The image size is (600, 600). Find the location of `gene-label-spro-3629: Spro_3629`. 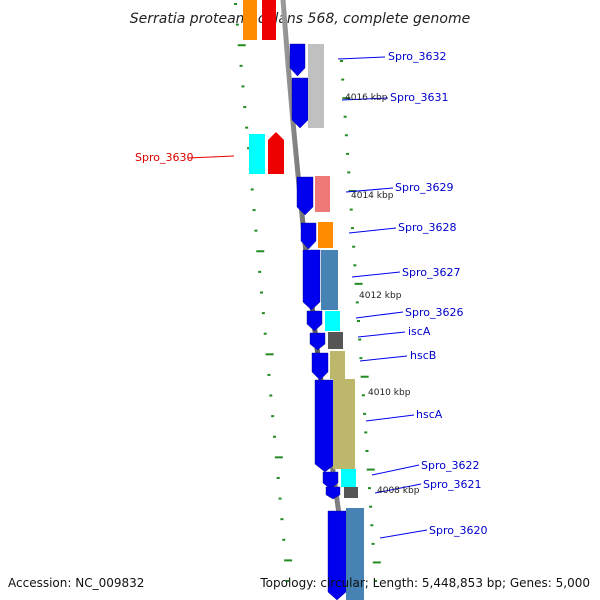

gene-label-spro-3629: Spro_3629 is located at coordinates (424, 187).